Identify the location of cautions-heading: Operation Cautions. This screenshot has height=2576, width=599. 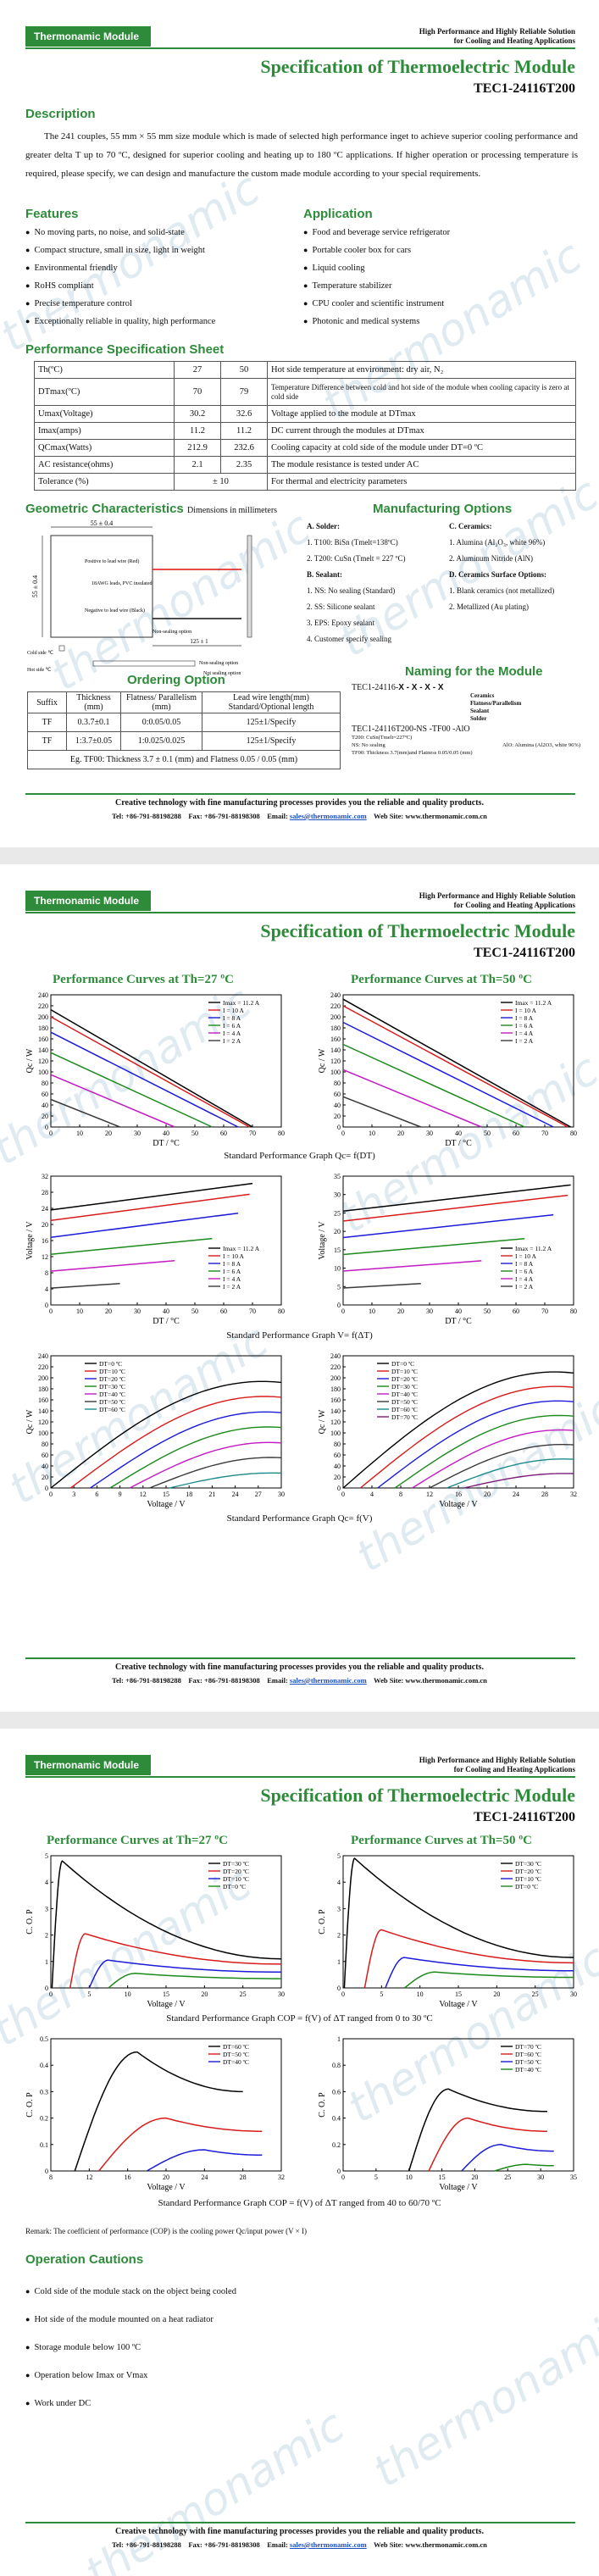
(84, 2259).